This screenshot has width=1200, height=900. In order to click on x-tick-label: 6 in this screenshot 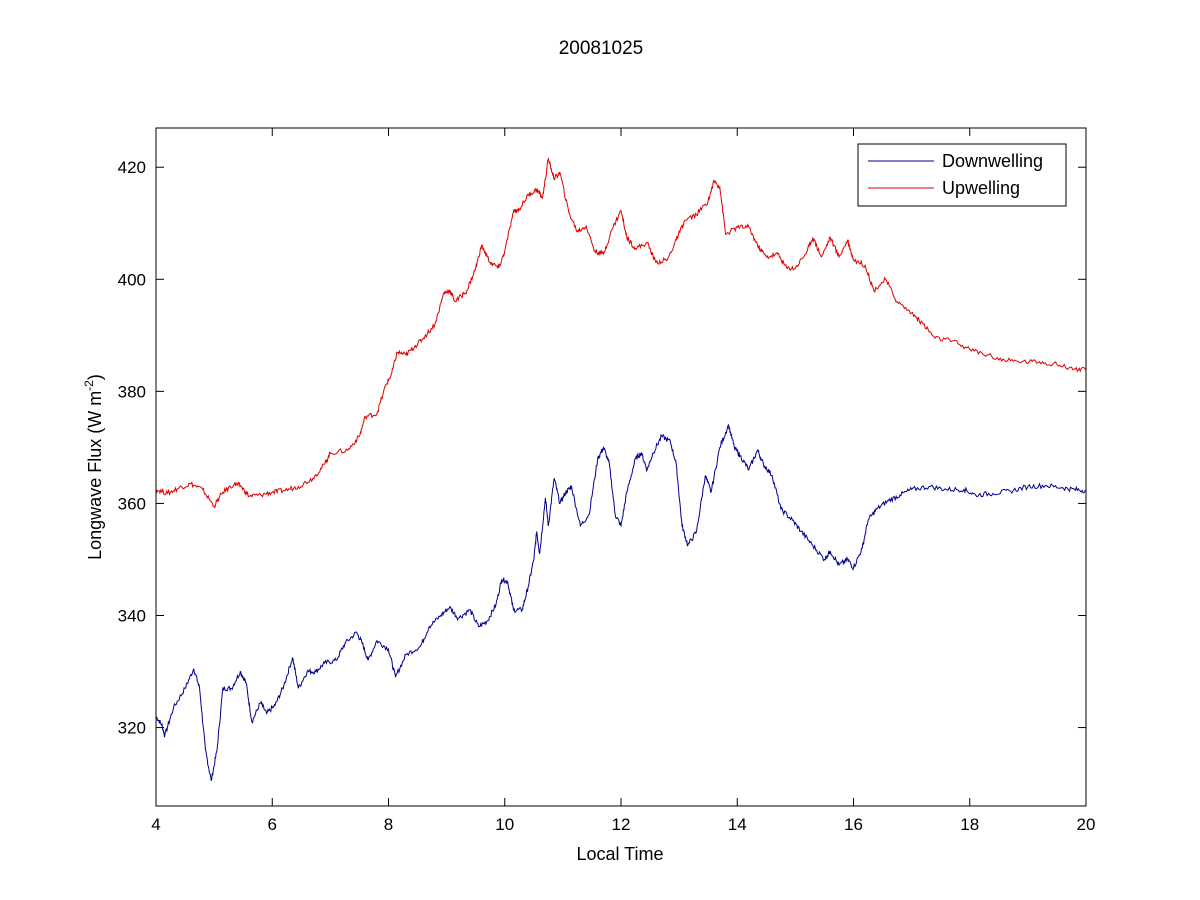, I will do `click(272, 824)`.